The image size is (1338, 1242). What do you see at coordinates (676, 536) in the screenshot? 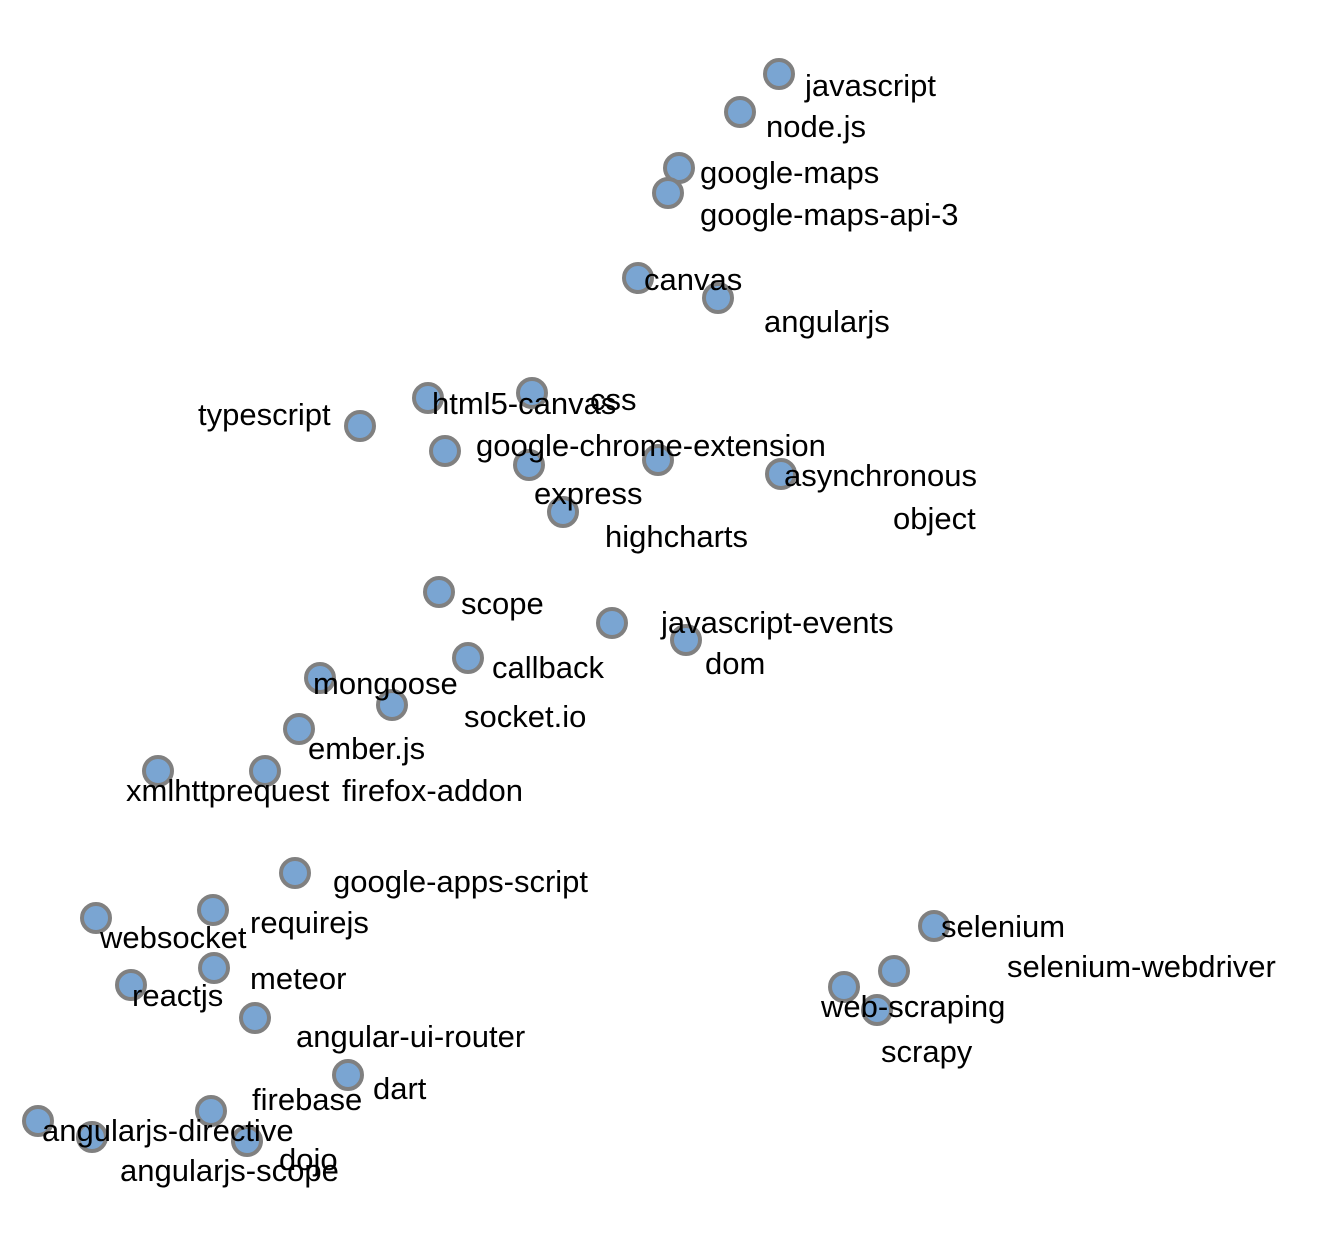
I see `label-highcharts: highcharts` at bounding box center [676, 536].